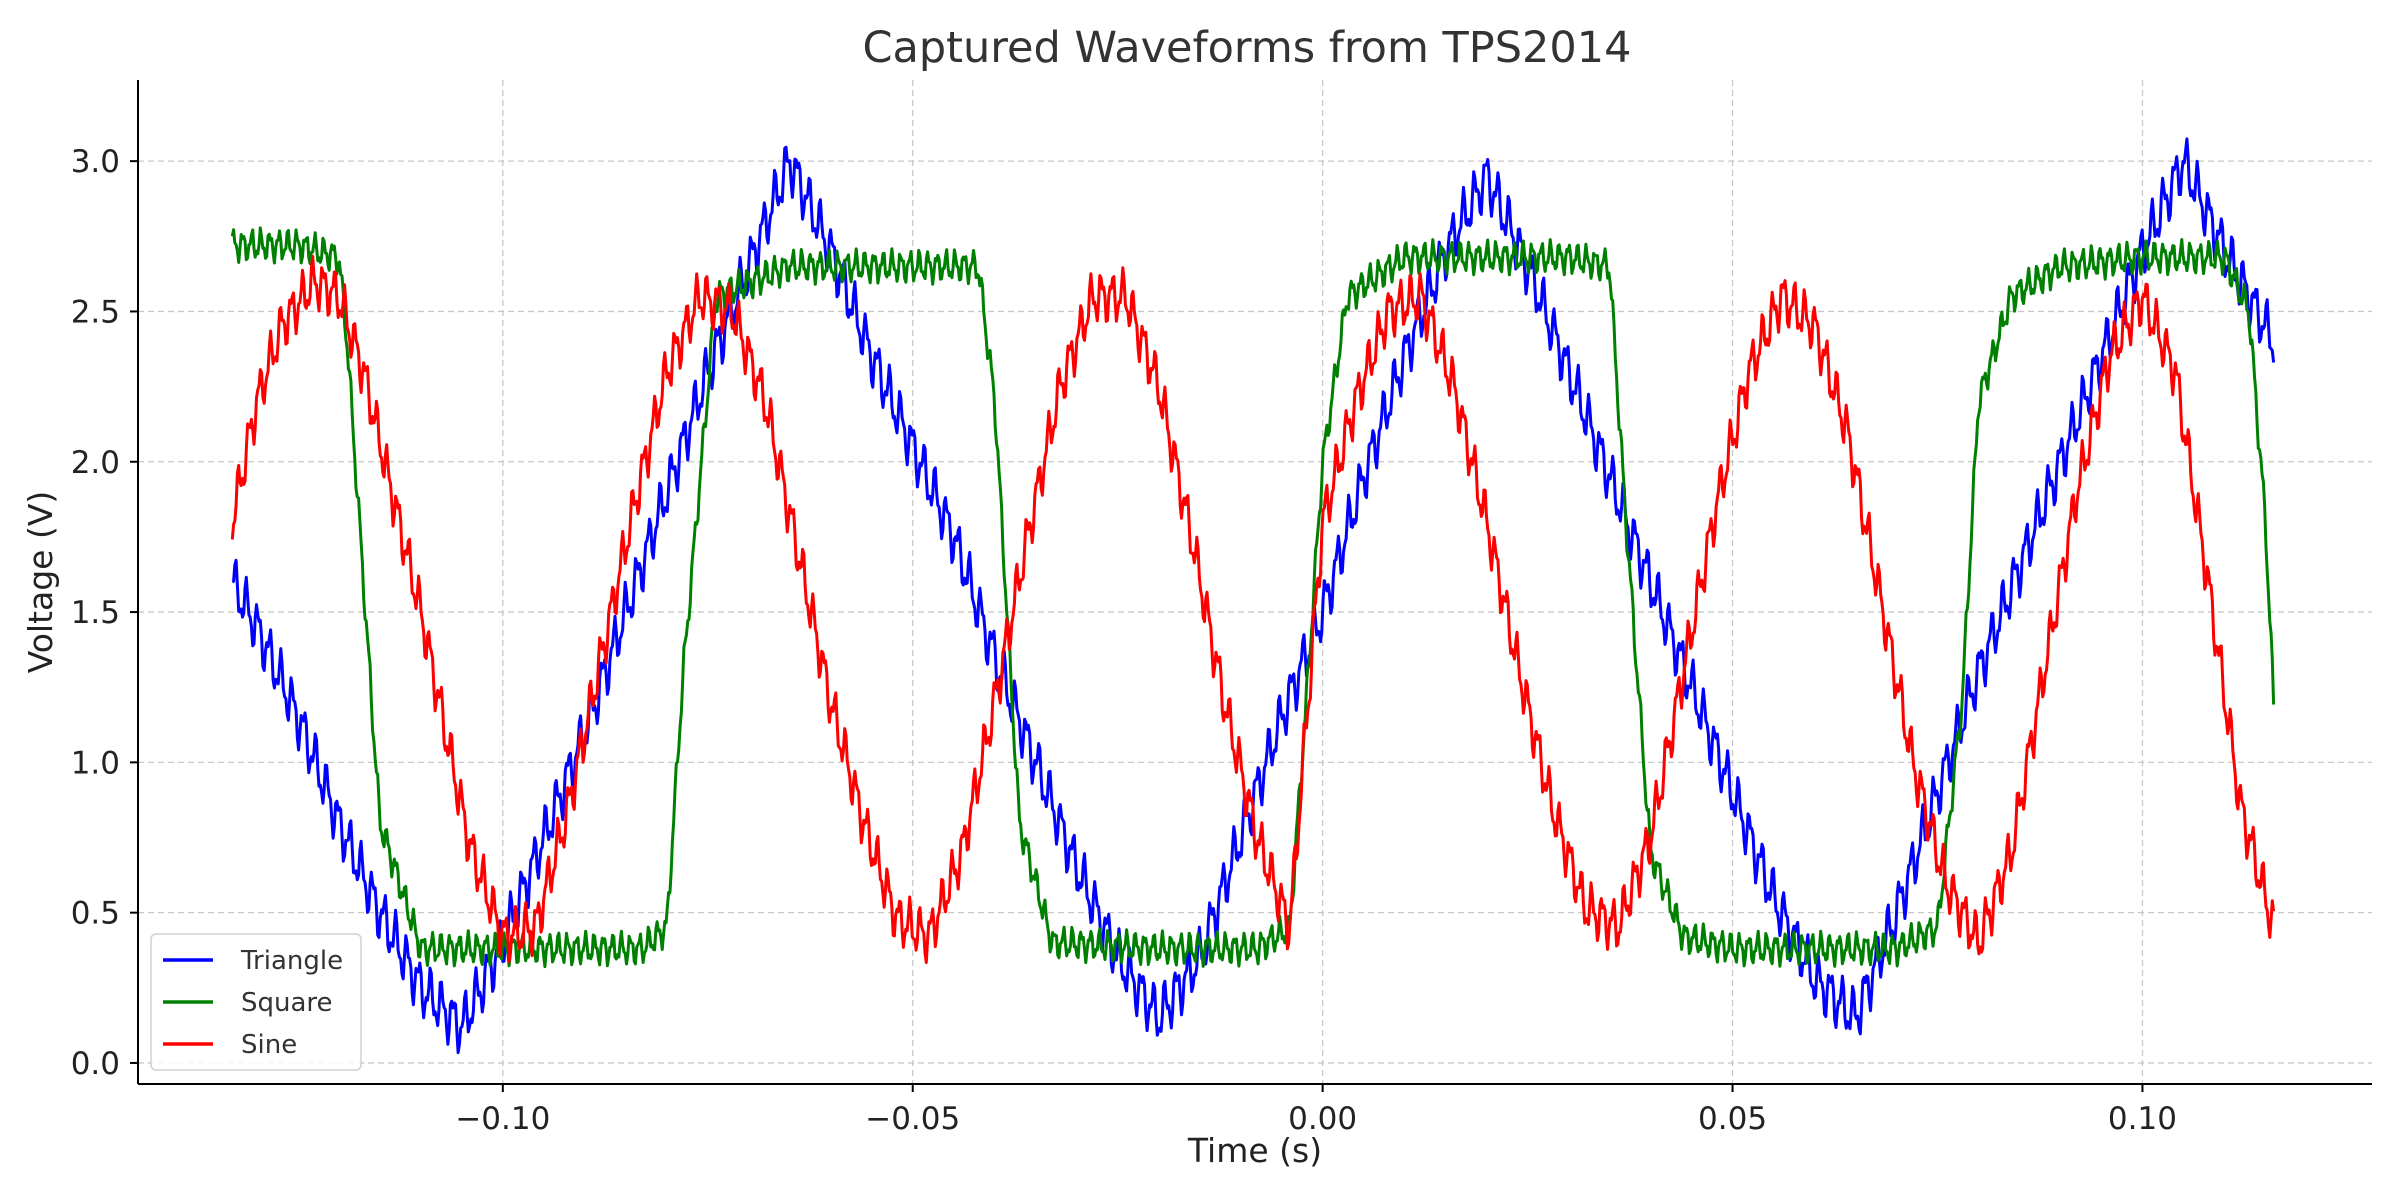 The image size is (2400, 1200). Describe the element at coordinates (95, 162) in the screenshot. I see `y-tick-label: 3.0` at that location.